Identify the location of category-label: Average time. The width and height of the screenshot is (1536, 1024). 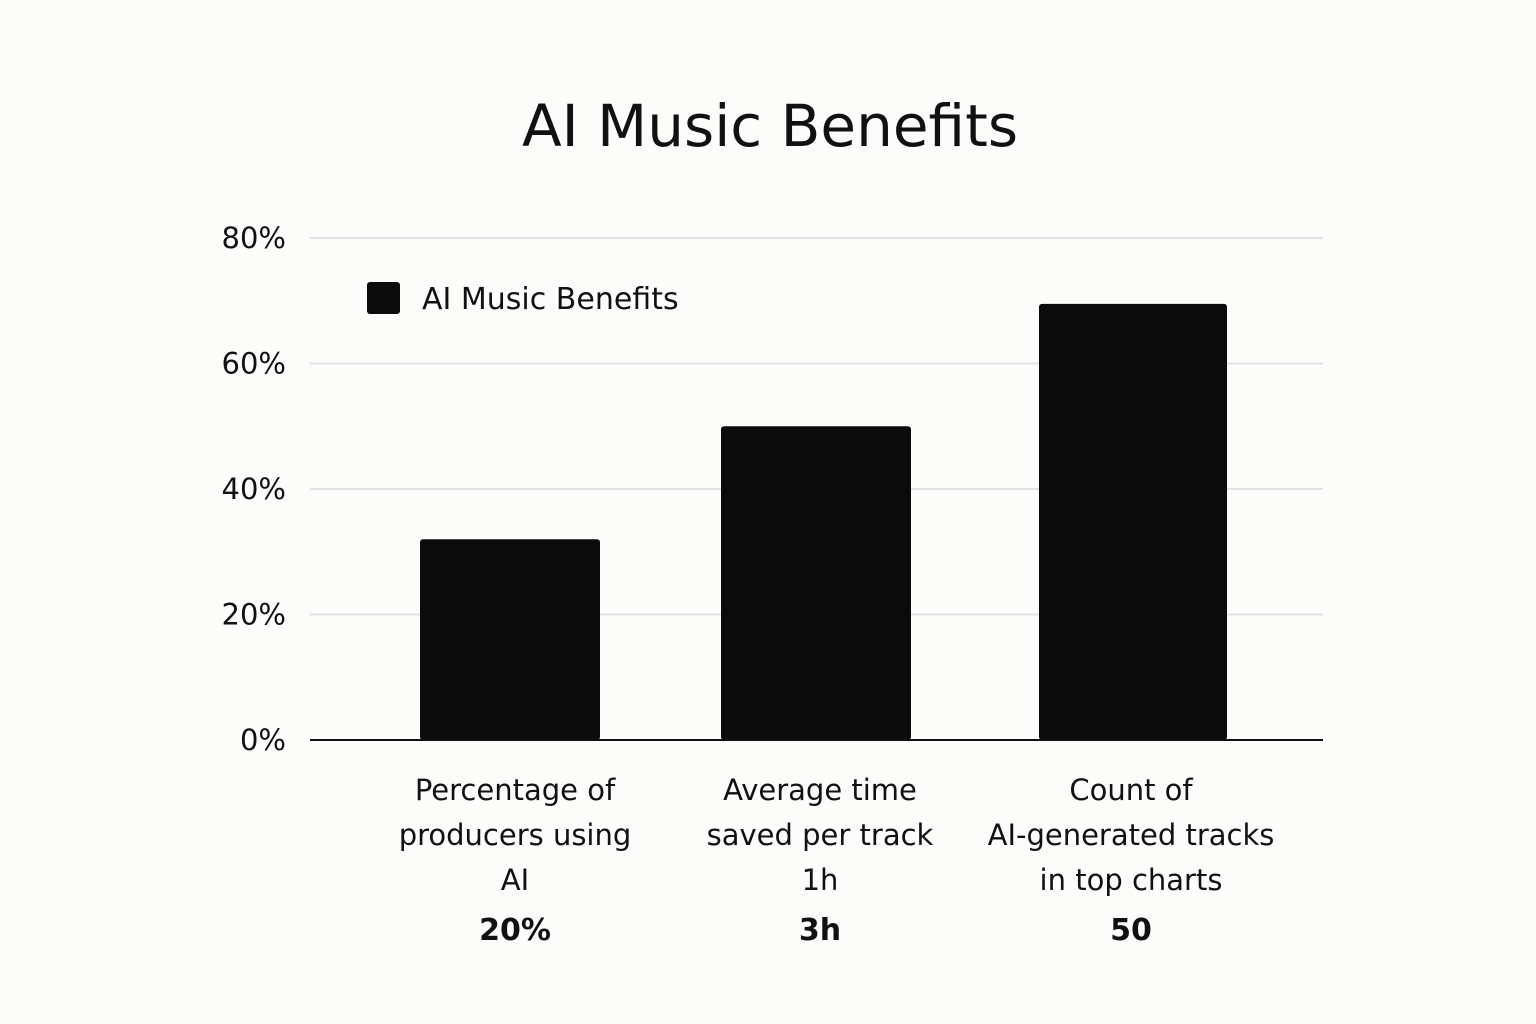
(820, 790).